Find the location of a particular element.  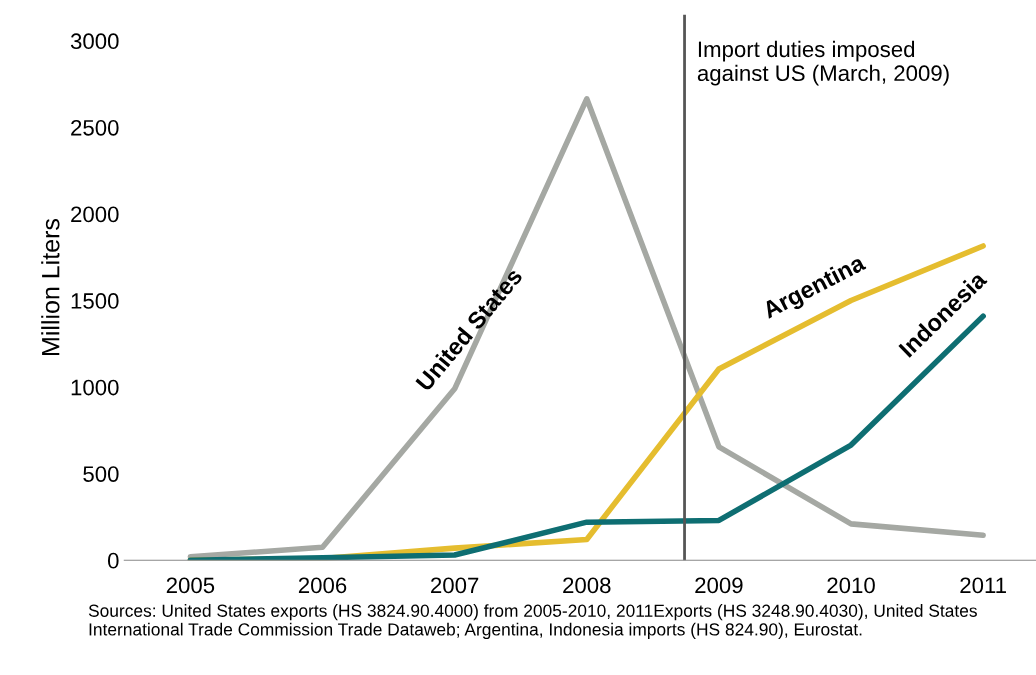

x-tick-label: 2005 is located at coordinates (190, 585).